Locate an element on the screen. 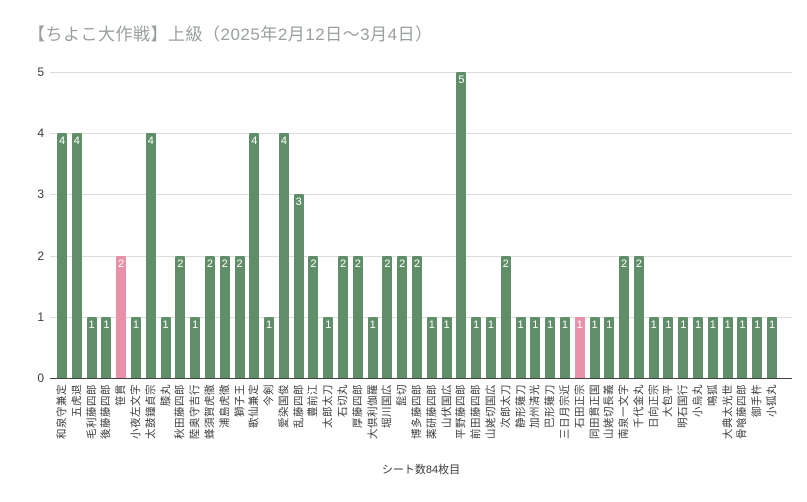  x-axis-category-label: 毛利藤四郎 is located at coordinates (91, 411).